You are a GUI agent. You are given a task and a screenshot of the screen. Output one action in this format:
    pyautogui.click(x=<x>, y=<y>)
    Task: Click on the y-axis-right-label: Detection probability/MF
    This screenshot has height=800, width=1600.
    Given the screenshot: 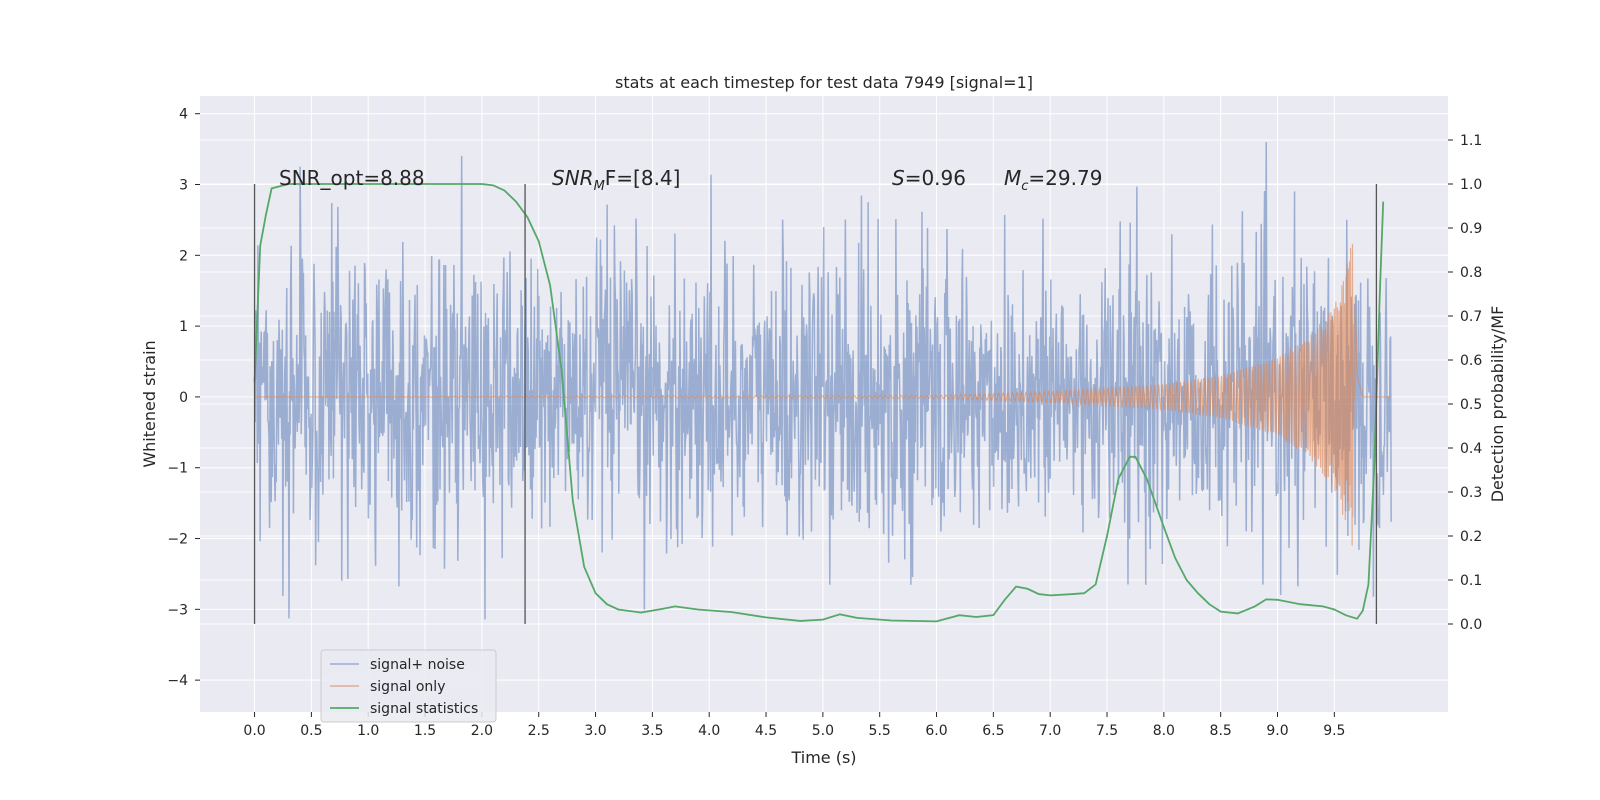 What is the action you would take?
    pyautogui.click(x=1497, y=404)
    